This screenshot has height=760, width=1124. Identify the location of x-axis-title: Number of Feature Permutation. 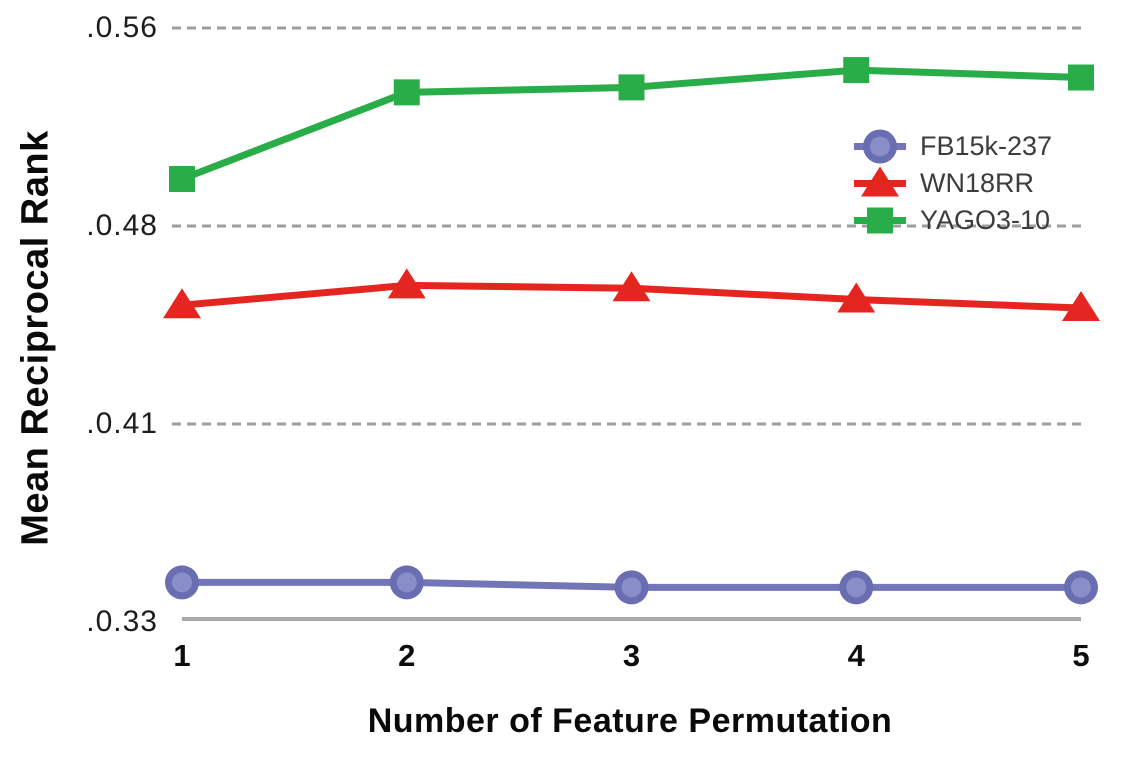
(630, 721).